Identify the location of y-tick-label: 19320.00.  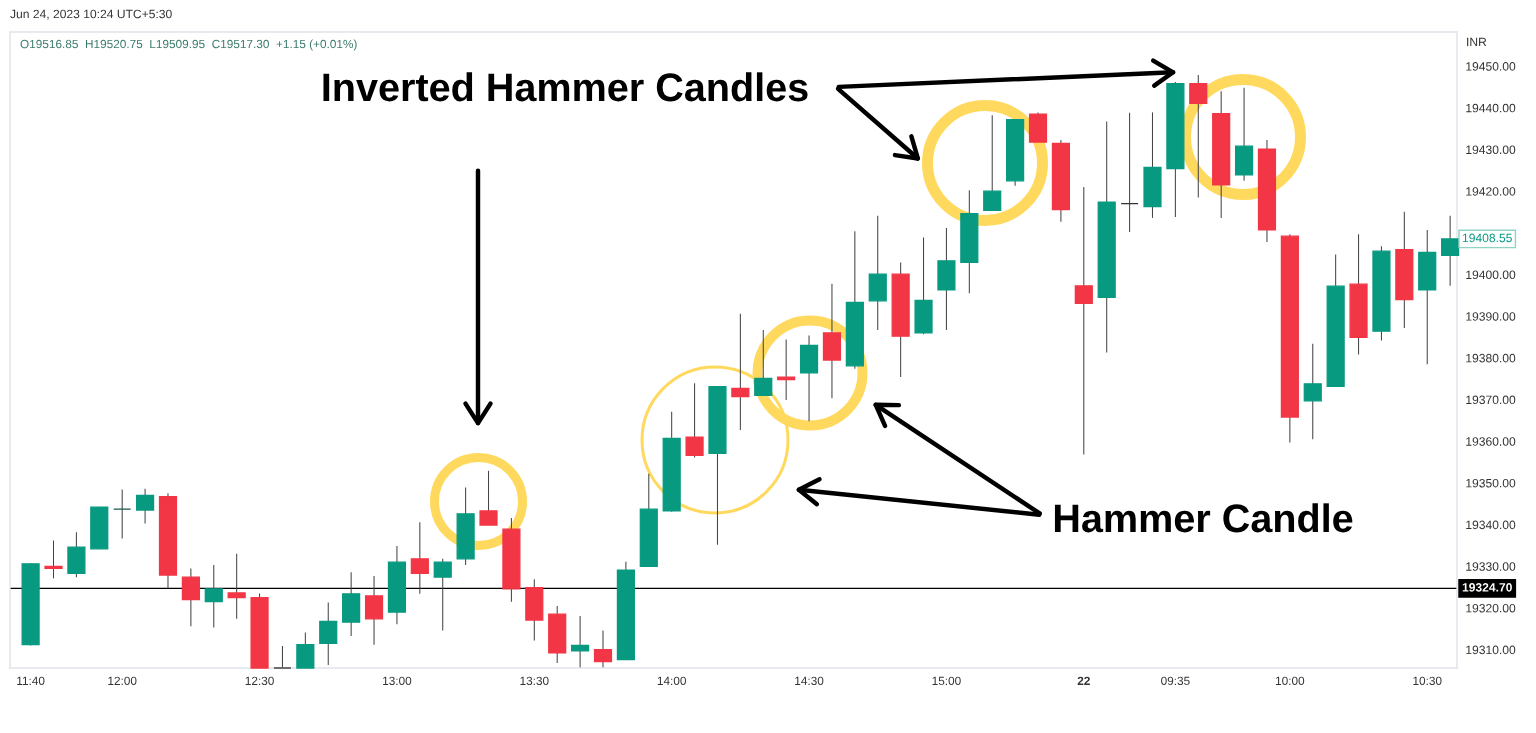
(1491, 608).